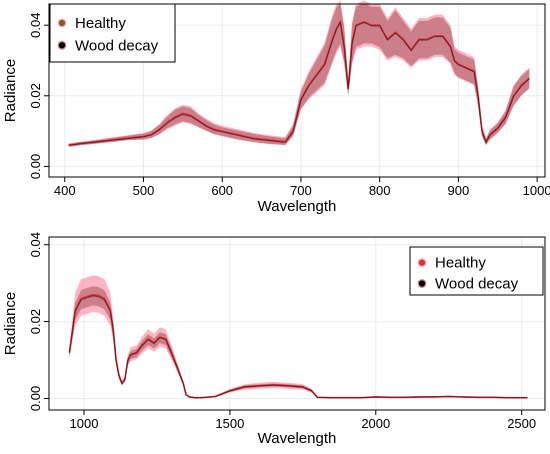 This screenshot has height=454, width=550. Describe the element at coordinates (375, 423) in the screenshot. I see `bottom-x-tick-label: 2000` at that location.